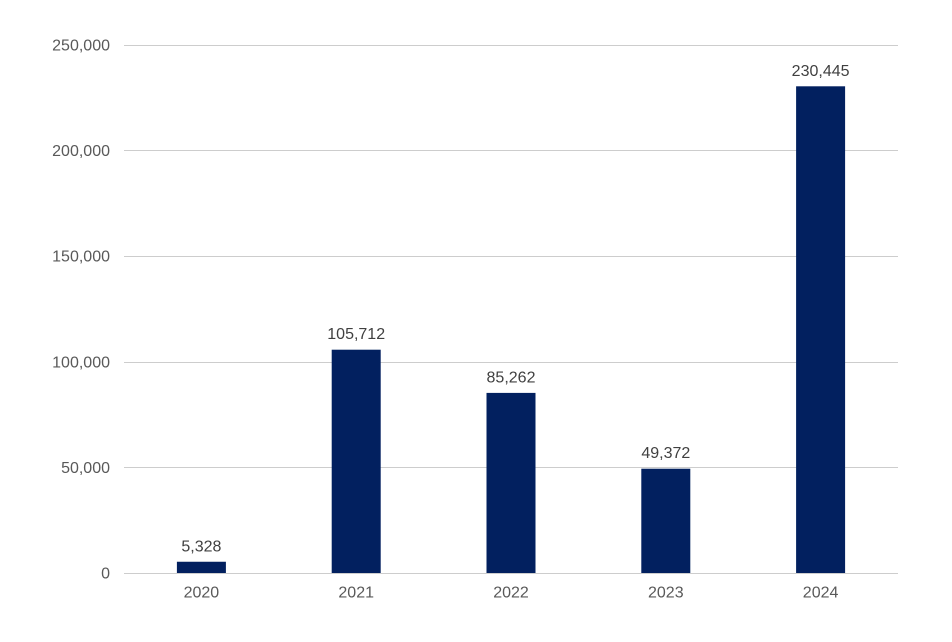  What do you see at coordinates (356, 334) in the screenshot?
I see `svg-text: 105,712` at bounding box center [356, 334].